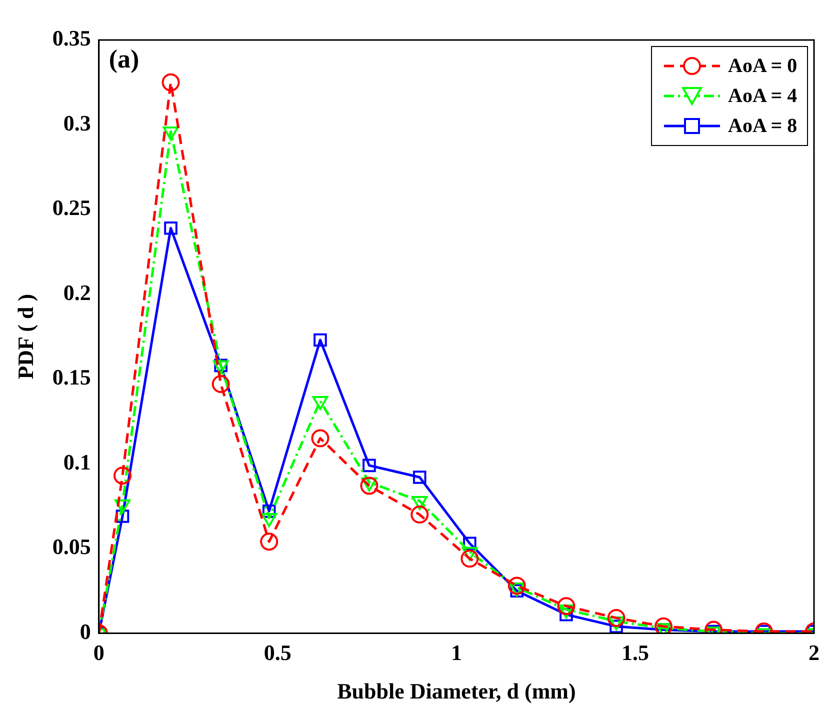 The image size is (840, 718). Describe the element at coordinates (763, 126) in the screenshot. I see `legend-label: AoA = 8` at that location.